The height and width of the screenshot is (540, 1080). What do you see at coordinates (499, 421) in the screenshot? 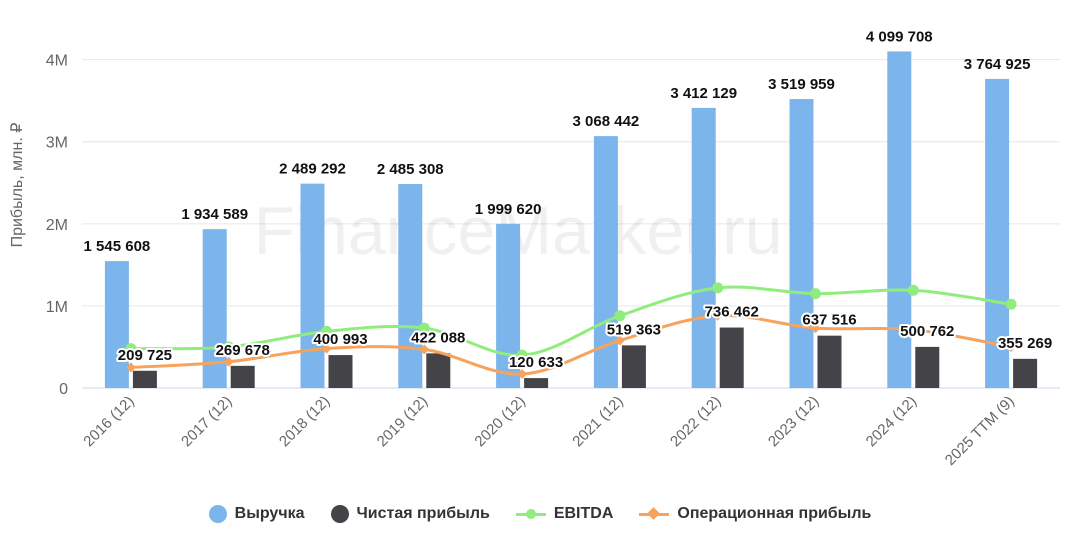
I see `x-tick-label: 2020 (12)` at bounding box center [499, 421].